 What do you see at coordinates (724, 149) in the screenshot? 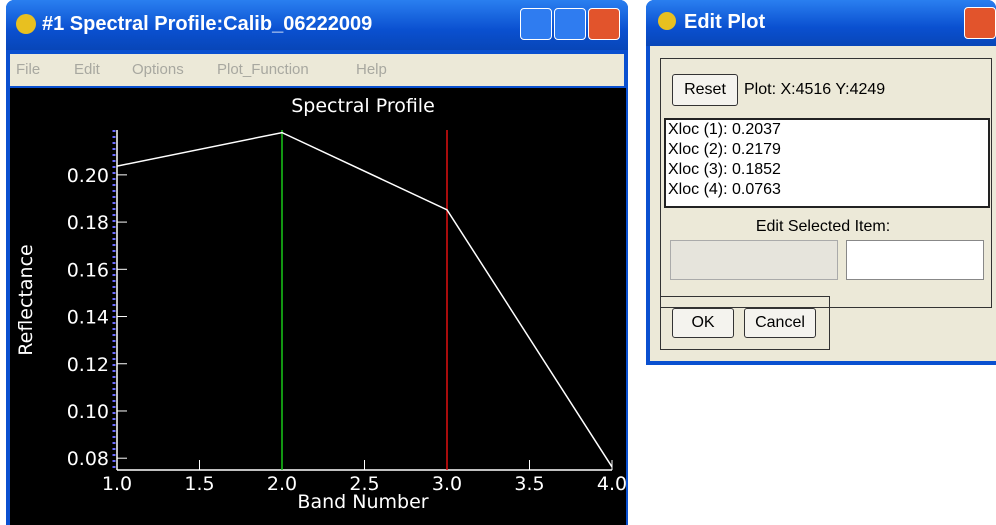
I see `list-item: Xloc (2): 0.2179` at bounding box center [724, 149].